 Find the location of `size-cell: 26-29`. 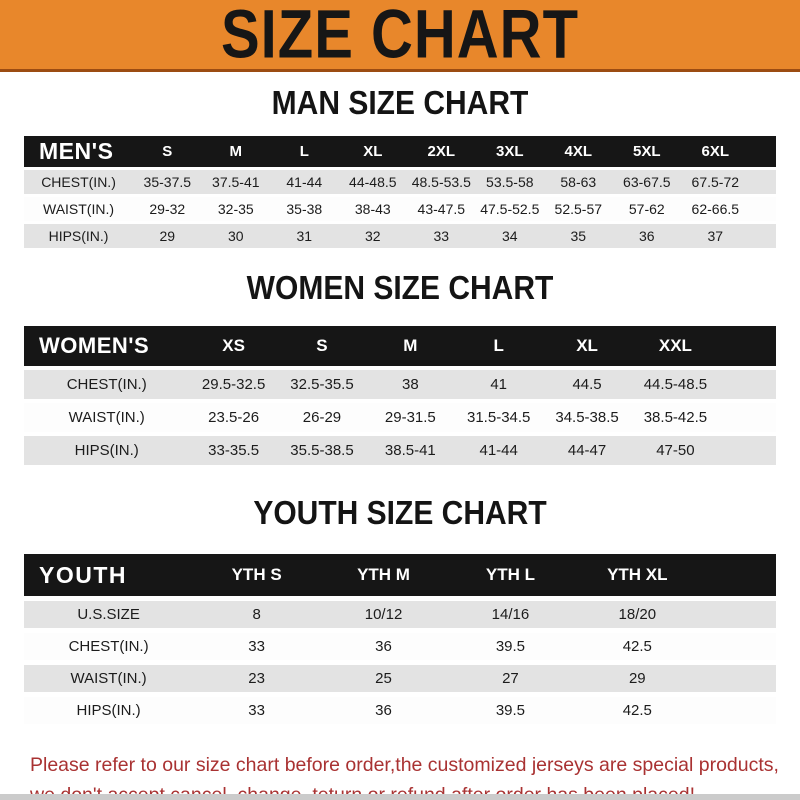

size-cell: 26-29 is located at coordinates (322, 417).